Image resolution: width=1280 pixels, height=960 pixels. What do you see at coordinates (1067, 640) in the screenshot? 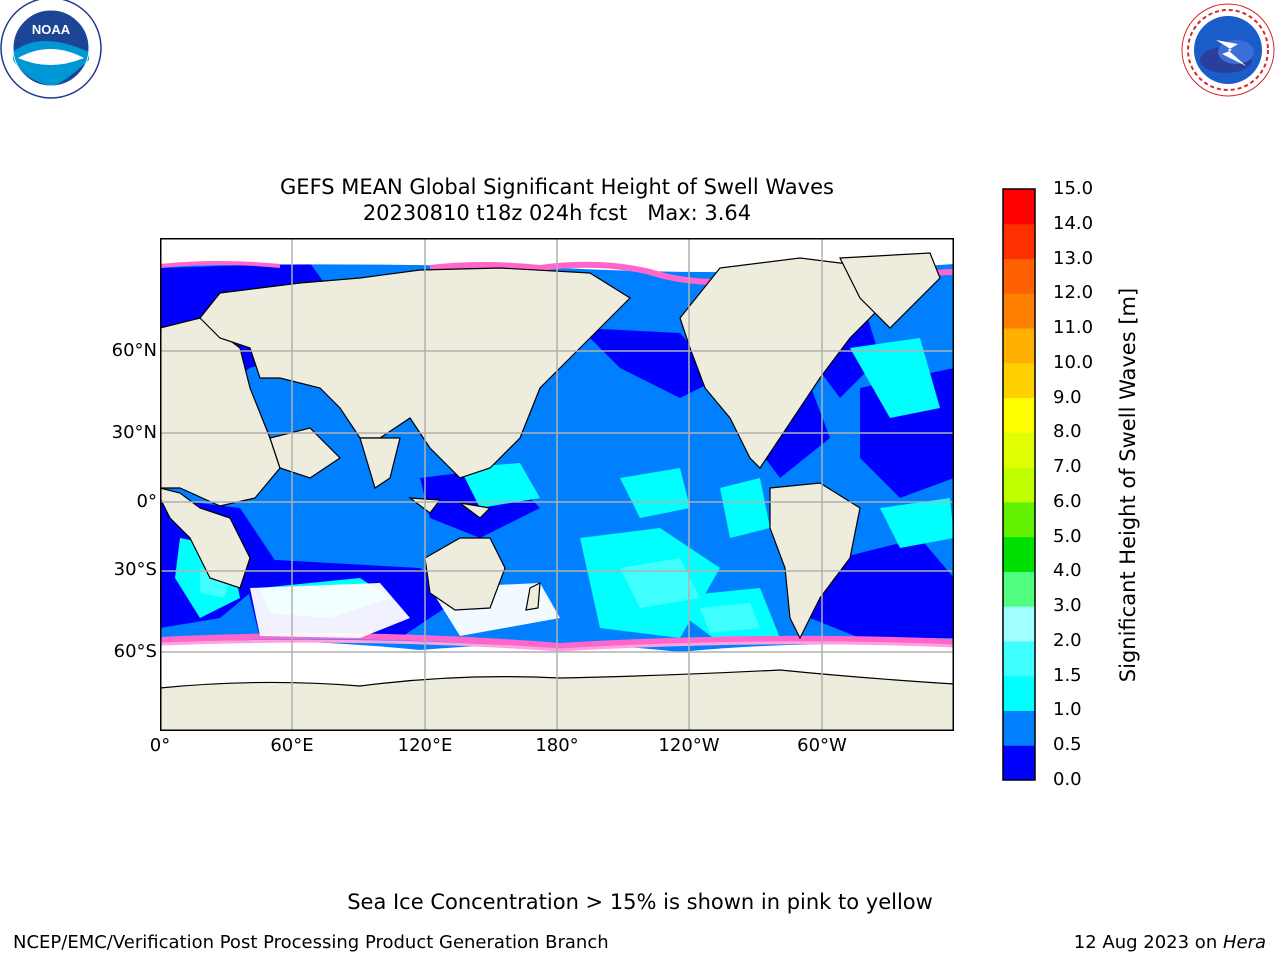
I see `colorbar-tick-label: 2.0` at bounding box center [1067, 640].